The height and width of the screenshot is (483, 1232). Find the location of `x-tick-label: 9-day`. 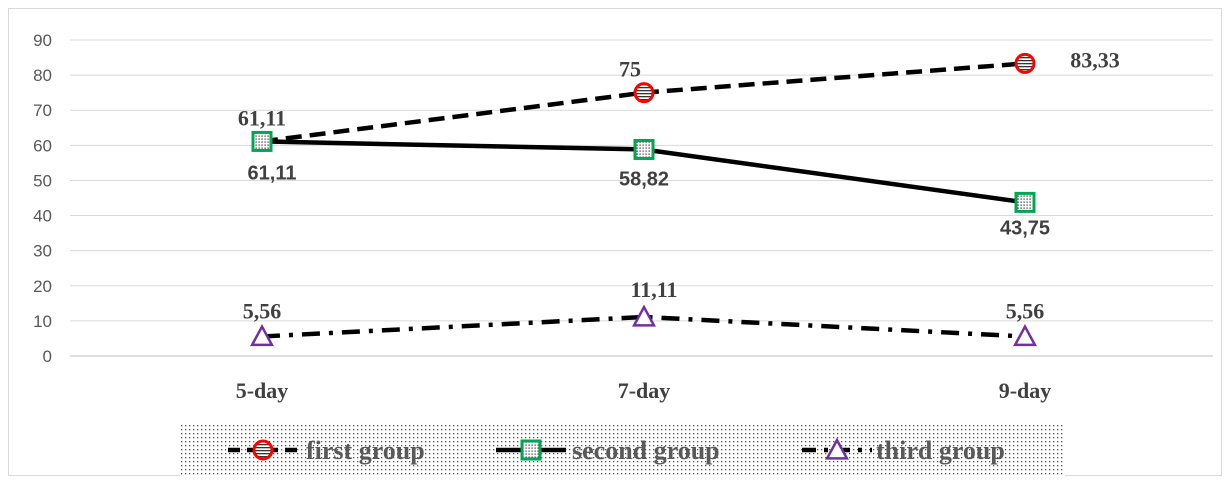

x-tick-label: 9-day is located at coordinates (1025, 390).